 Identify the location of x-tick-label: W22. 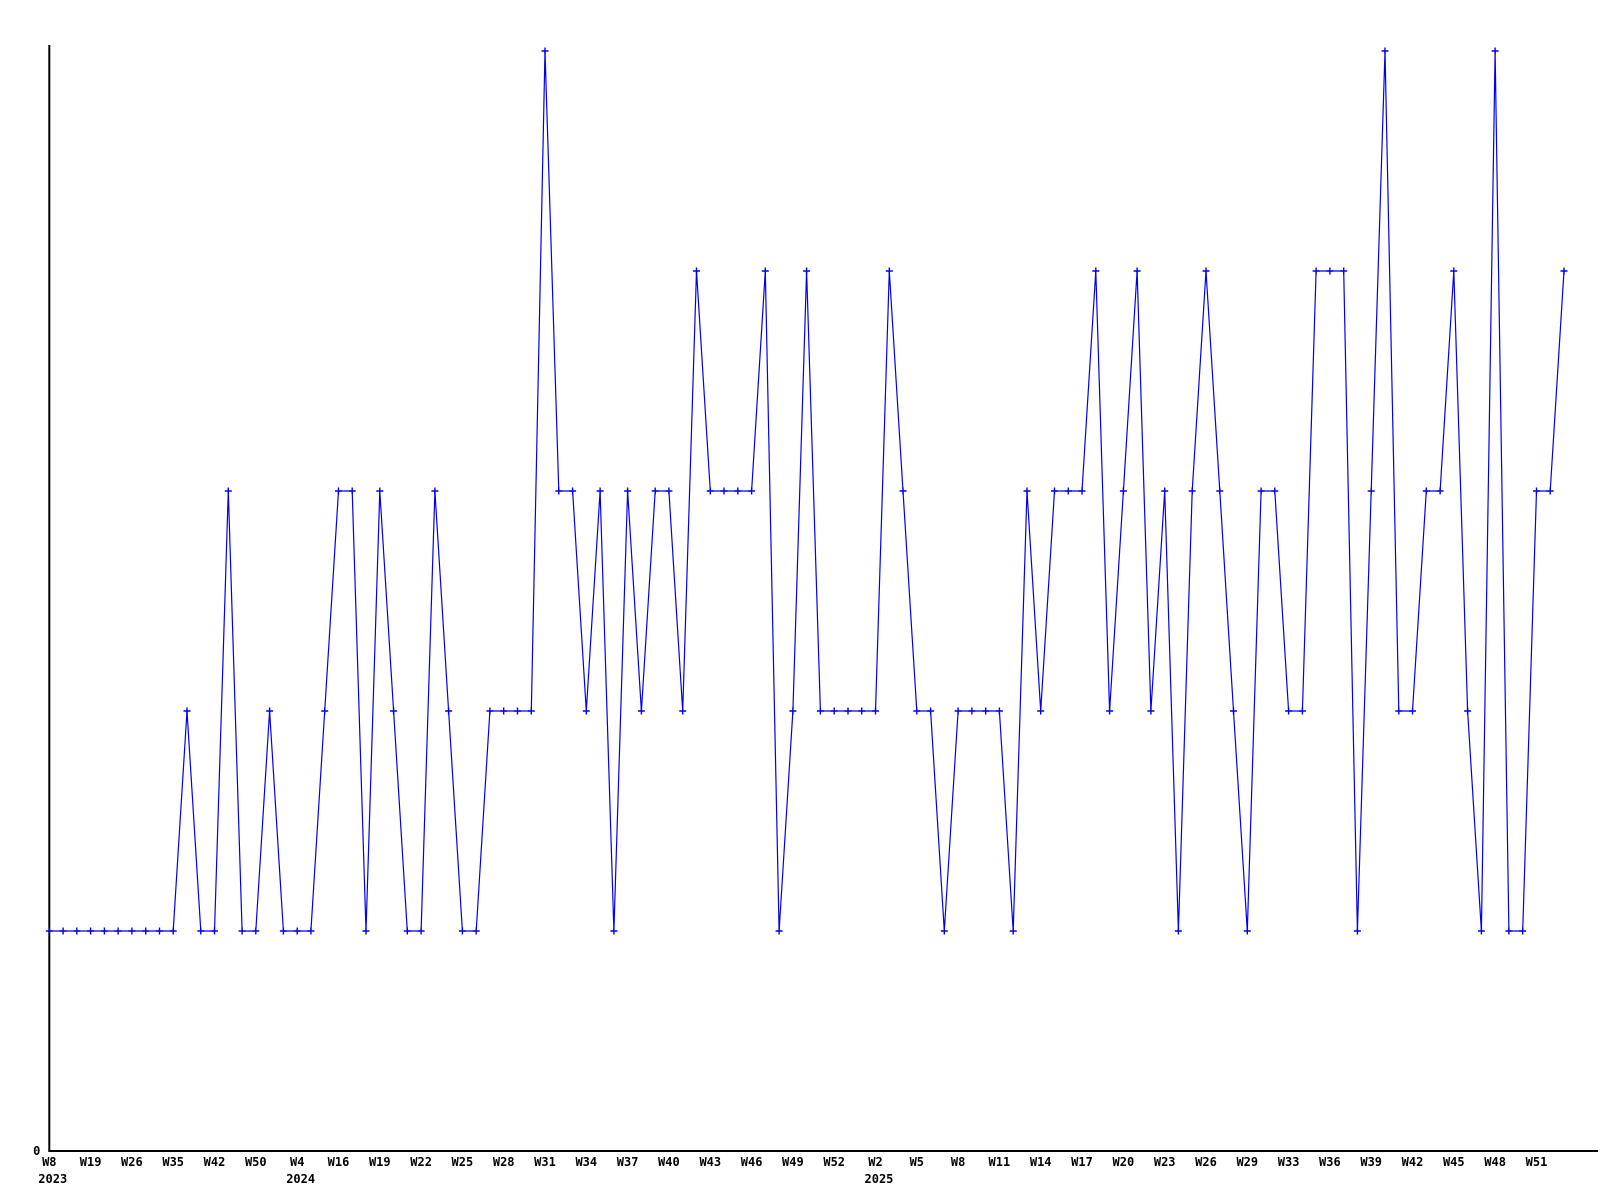
(421, 1162).